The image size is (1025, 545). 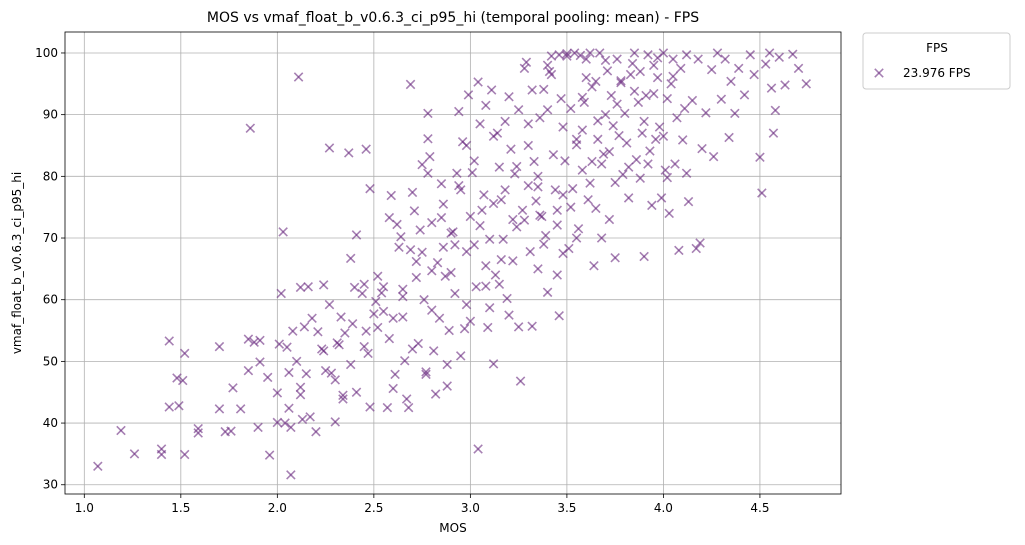 I want to click on x-tick-label: 3.0, so click(x=470, y=508).